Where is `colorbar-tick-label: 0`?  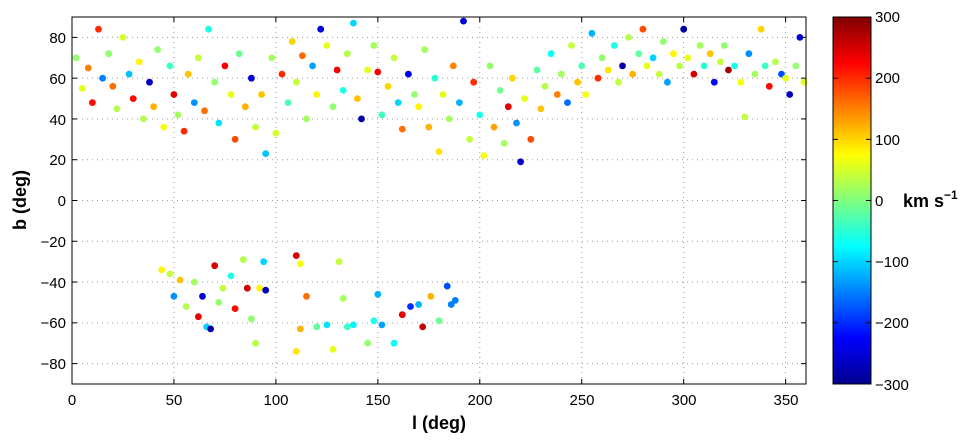 colorbar-tick-label: 0 is located at coordinates (879, 201).